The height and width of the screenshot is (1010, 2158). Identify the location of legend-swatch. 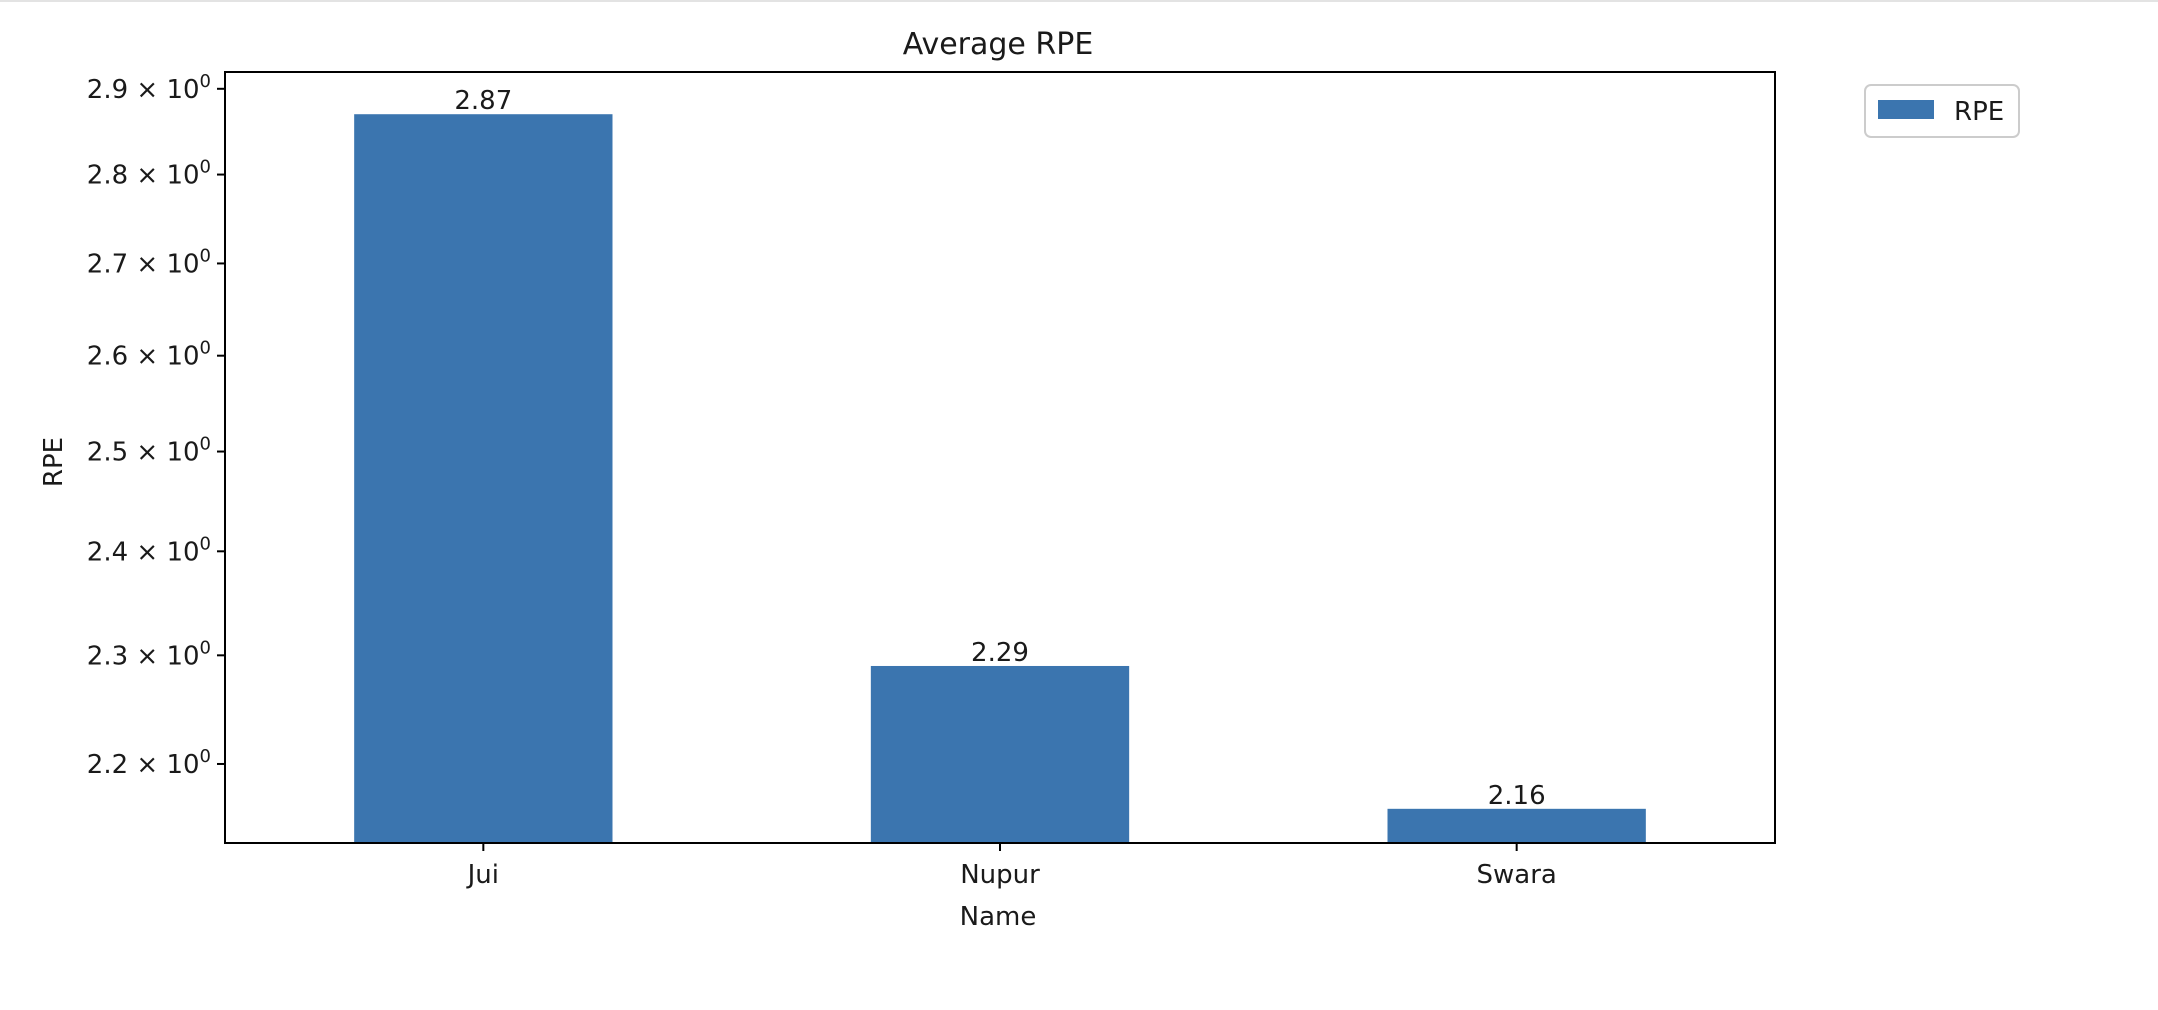
(1906, 109).